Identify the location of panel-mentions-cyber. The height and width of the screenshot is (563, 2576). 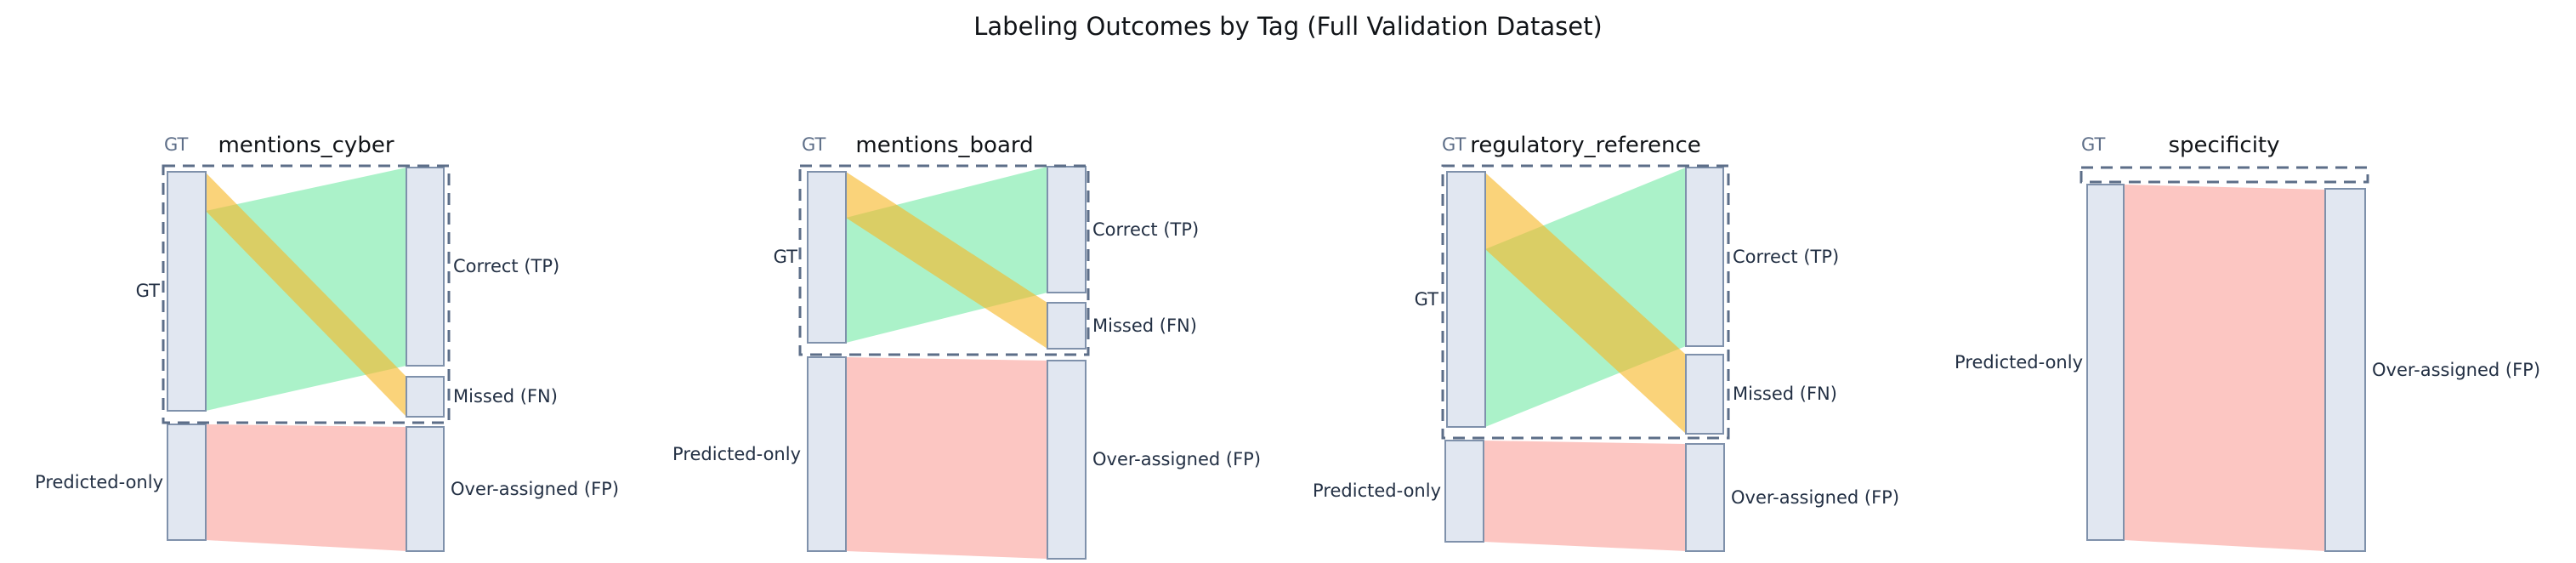
(307, 358).